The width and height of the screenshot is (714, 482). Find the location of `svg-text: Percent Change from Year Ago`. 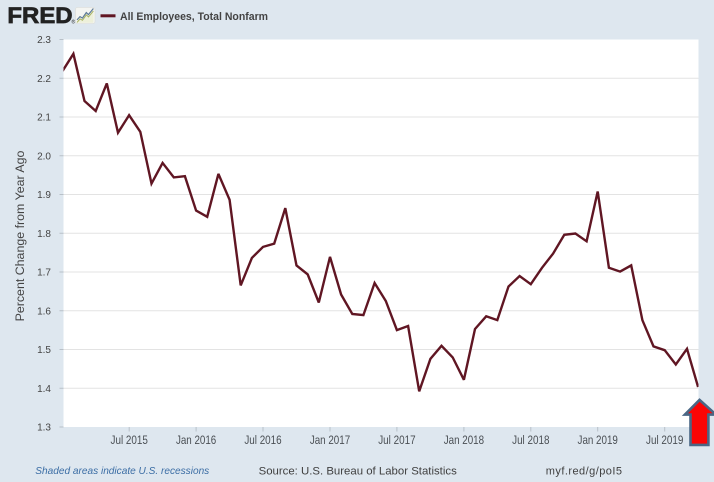

svg-text: Percent Change from Year Ago is located at coordinates (20, 235).